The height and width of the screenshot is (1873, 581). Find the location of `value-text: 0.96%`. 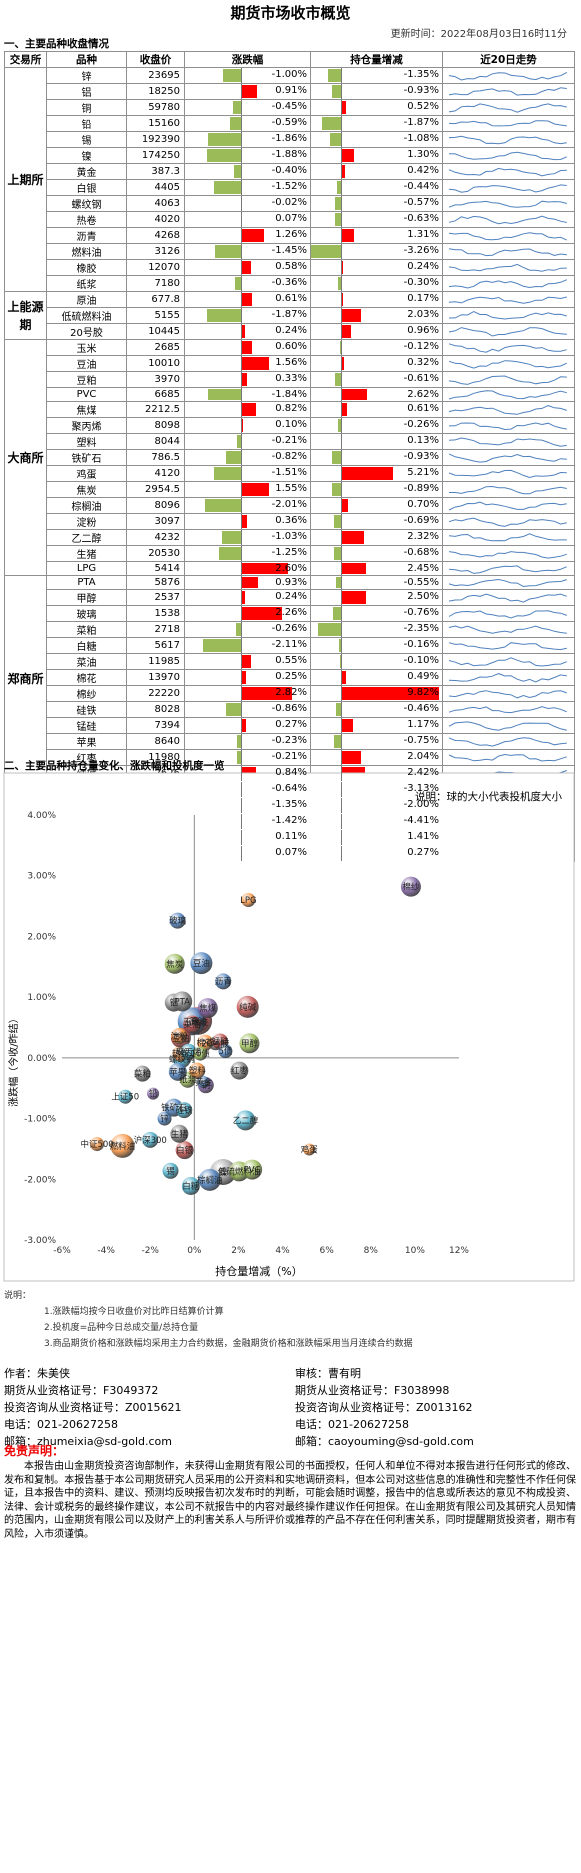

value-text: 0.96% is located at coordinates (423, 330).